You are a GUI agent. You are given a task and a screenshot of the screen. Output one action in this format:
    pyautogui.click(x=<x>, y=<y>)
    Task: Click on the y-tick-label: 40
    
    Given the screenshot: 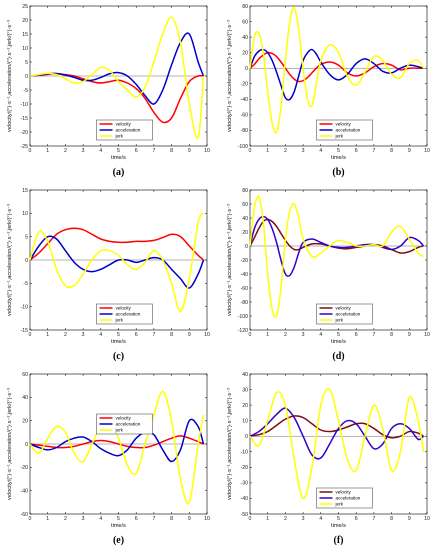 What is the action you would take?
    pyautogui.click(x=25, y=398)
    